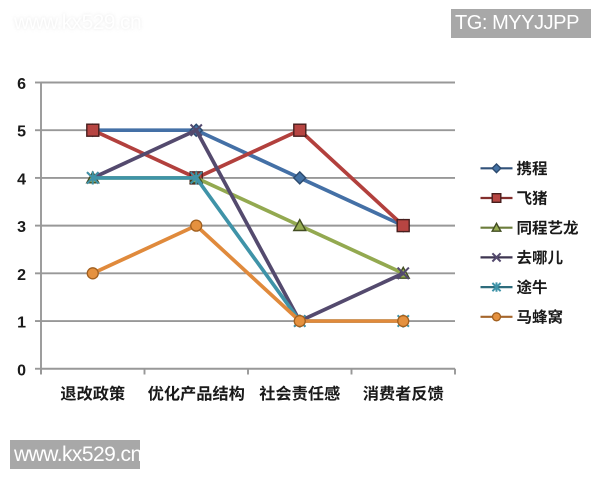 The height and width of the screenshot is (480, 600). I want to click on svg-text: 0, so click(21, 370).